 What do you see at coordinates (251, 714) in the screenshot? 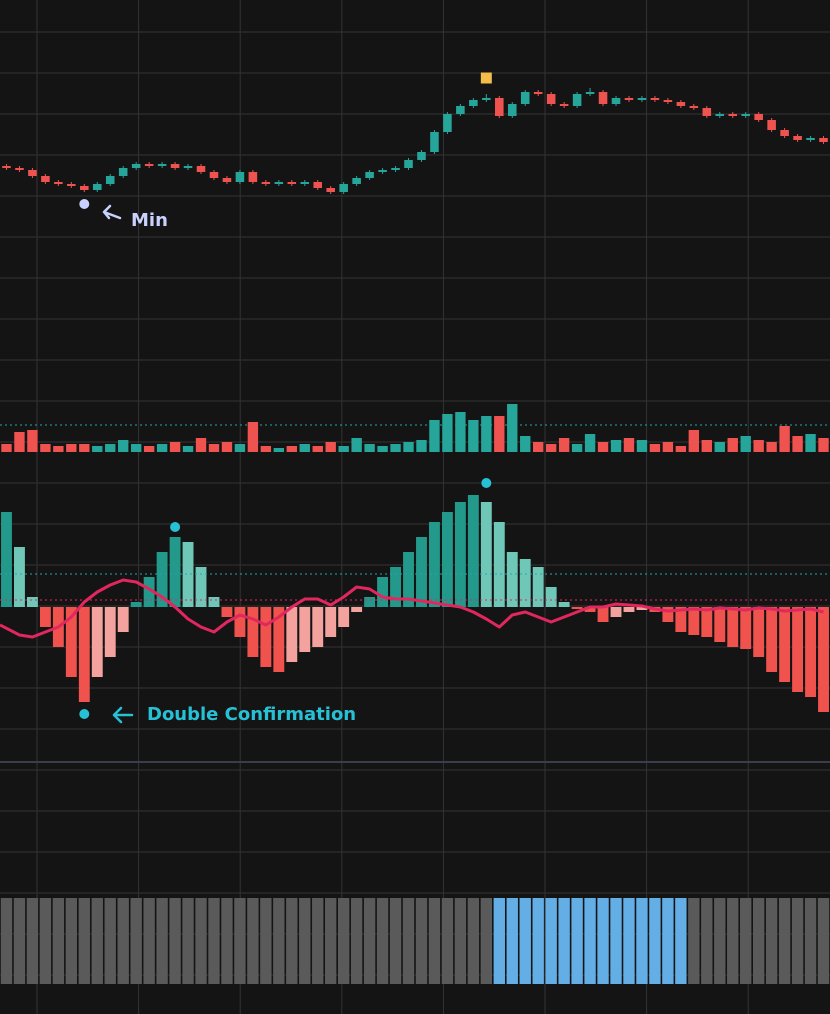
I see `confirmation-label: Double Confirmation` at bounding box center [251, 714].